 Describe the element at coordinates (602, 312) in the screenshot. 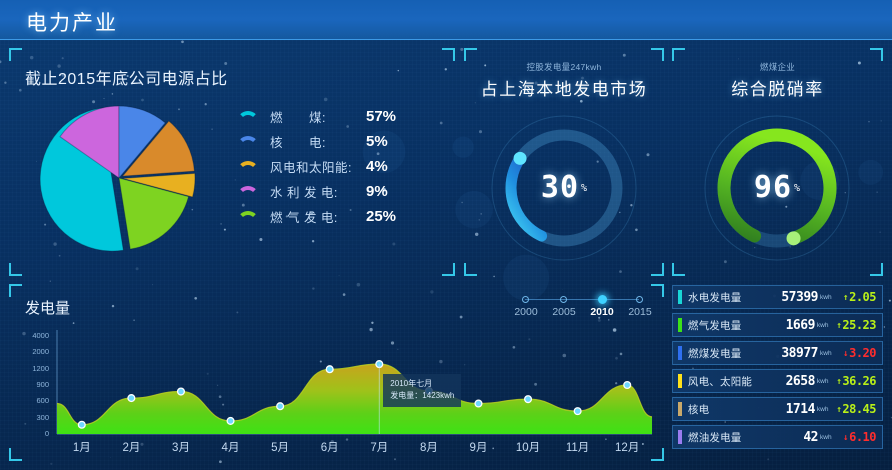

I see `year-label-2010: 2010` at that location.